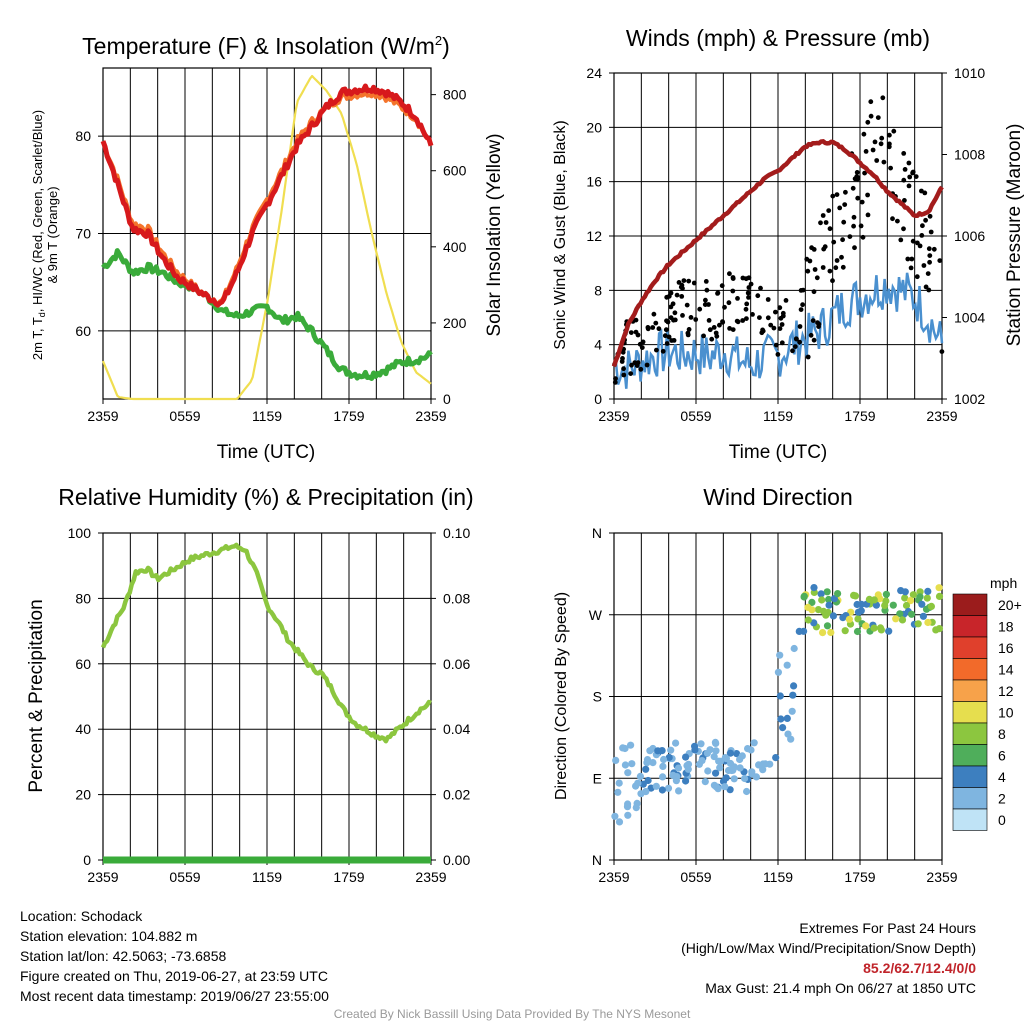 This screenshot has height=1029, width=1024. What do you see at coordinates (184, 416) in the screenshot?
I see `temp-xtick-label: 0559` at bounding box center [184, 416].